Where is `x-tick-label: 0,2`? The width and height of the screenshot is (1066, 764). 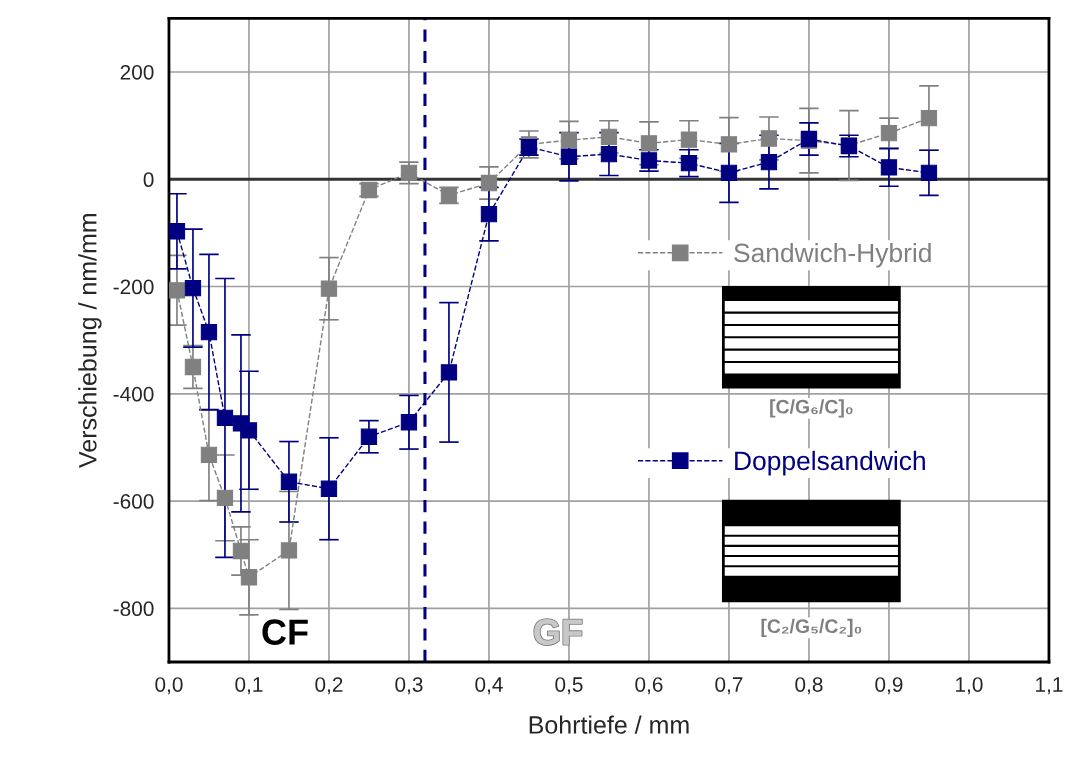 x-tick-label: 0,2 is located at coordinates (329, 686).